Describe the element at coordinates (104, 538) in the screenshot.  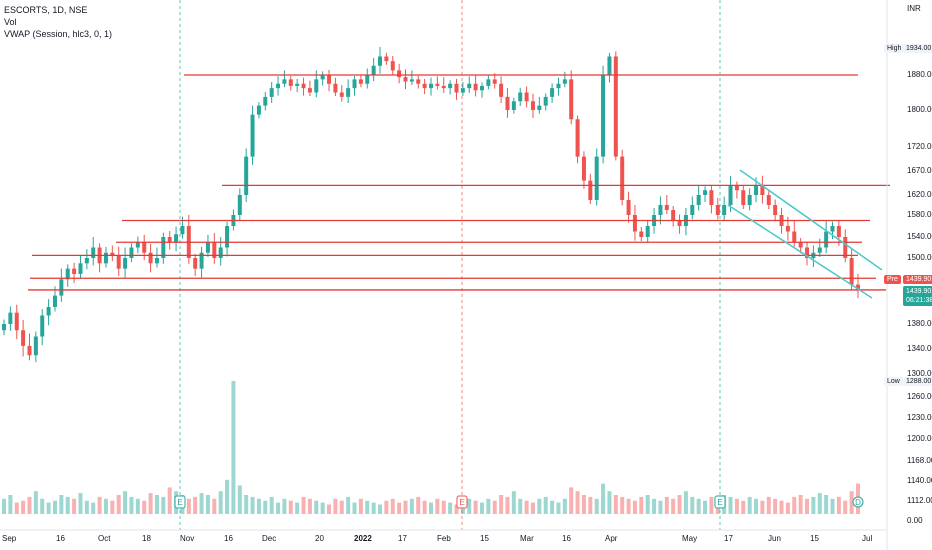
I see `time-tick-label: Oct` at that location.